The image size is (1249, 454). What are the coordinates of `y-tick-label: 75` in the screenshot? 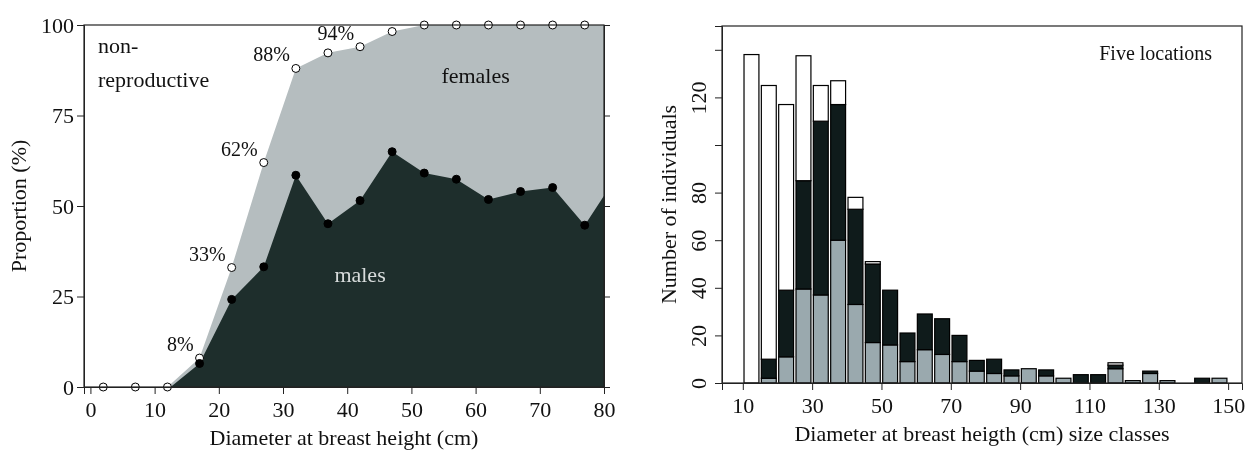 It's located at (63, 116).